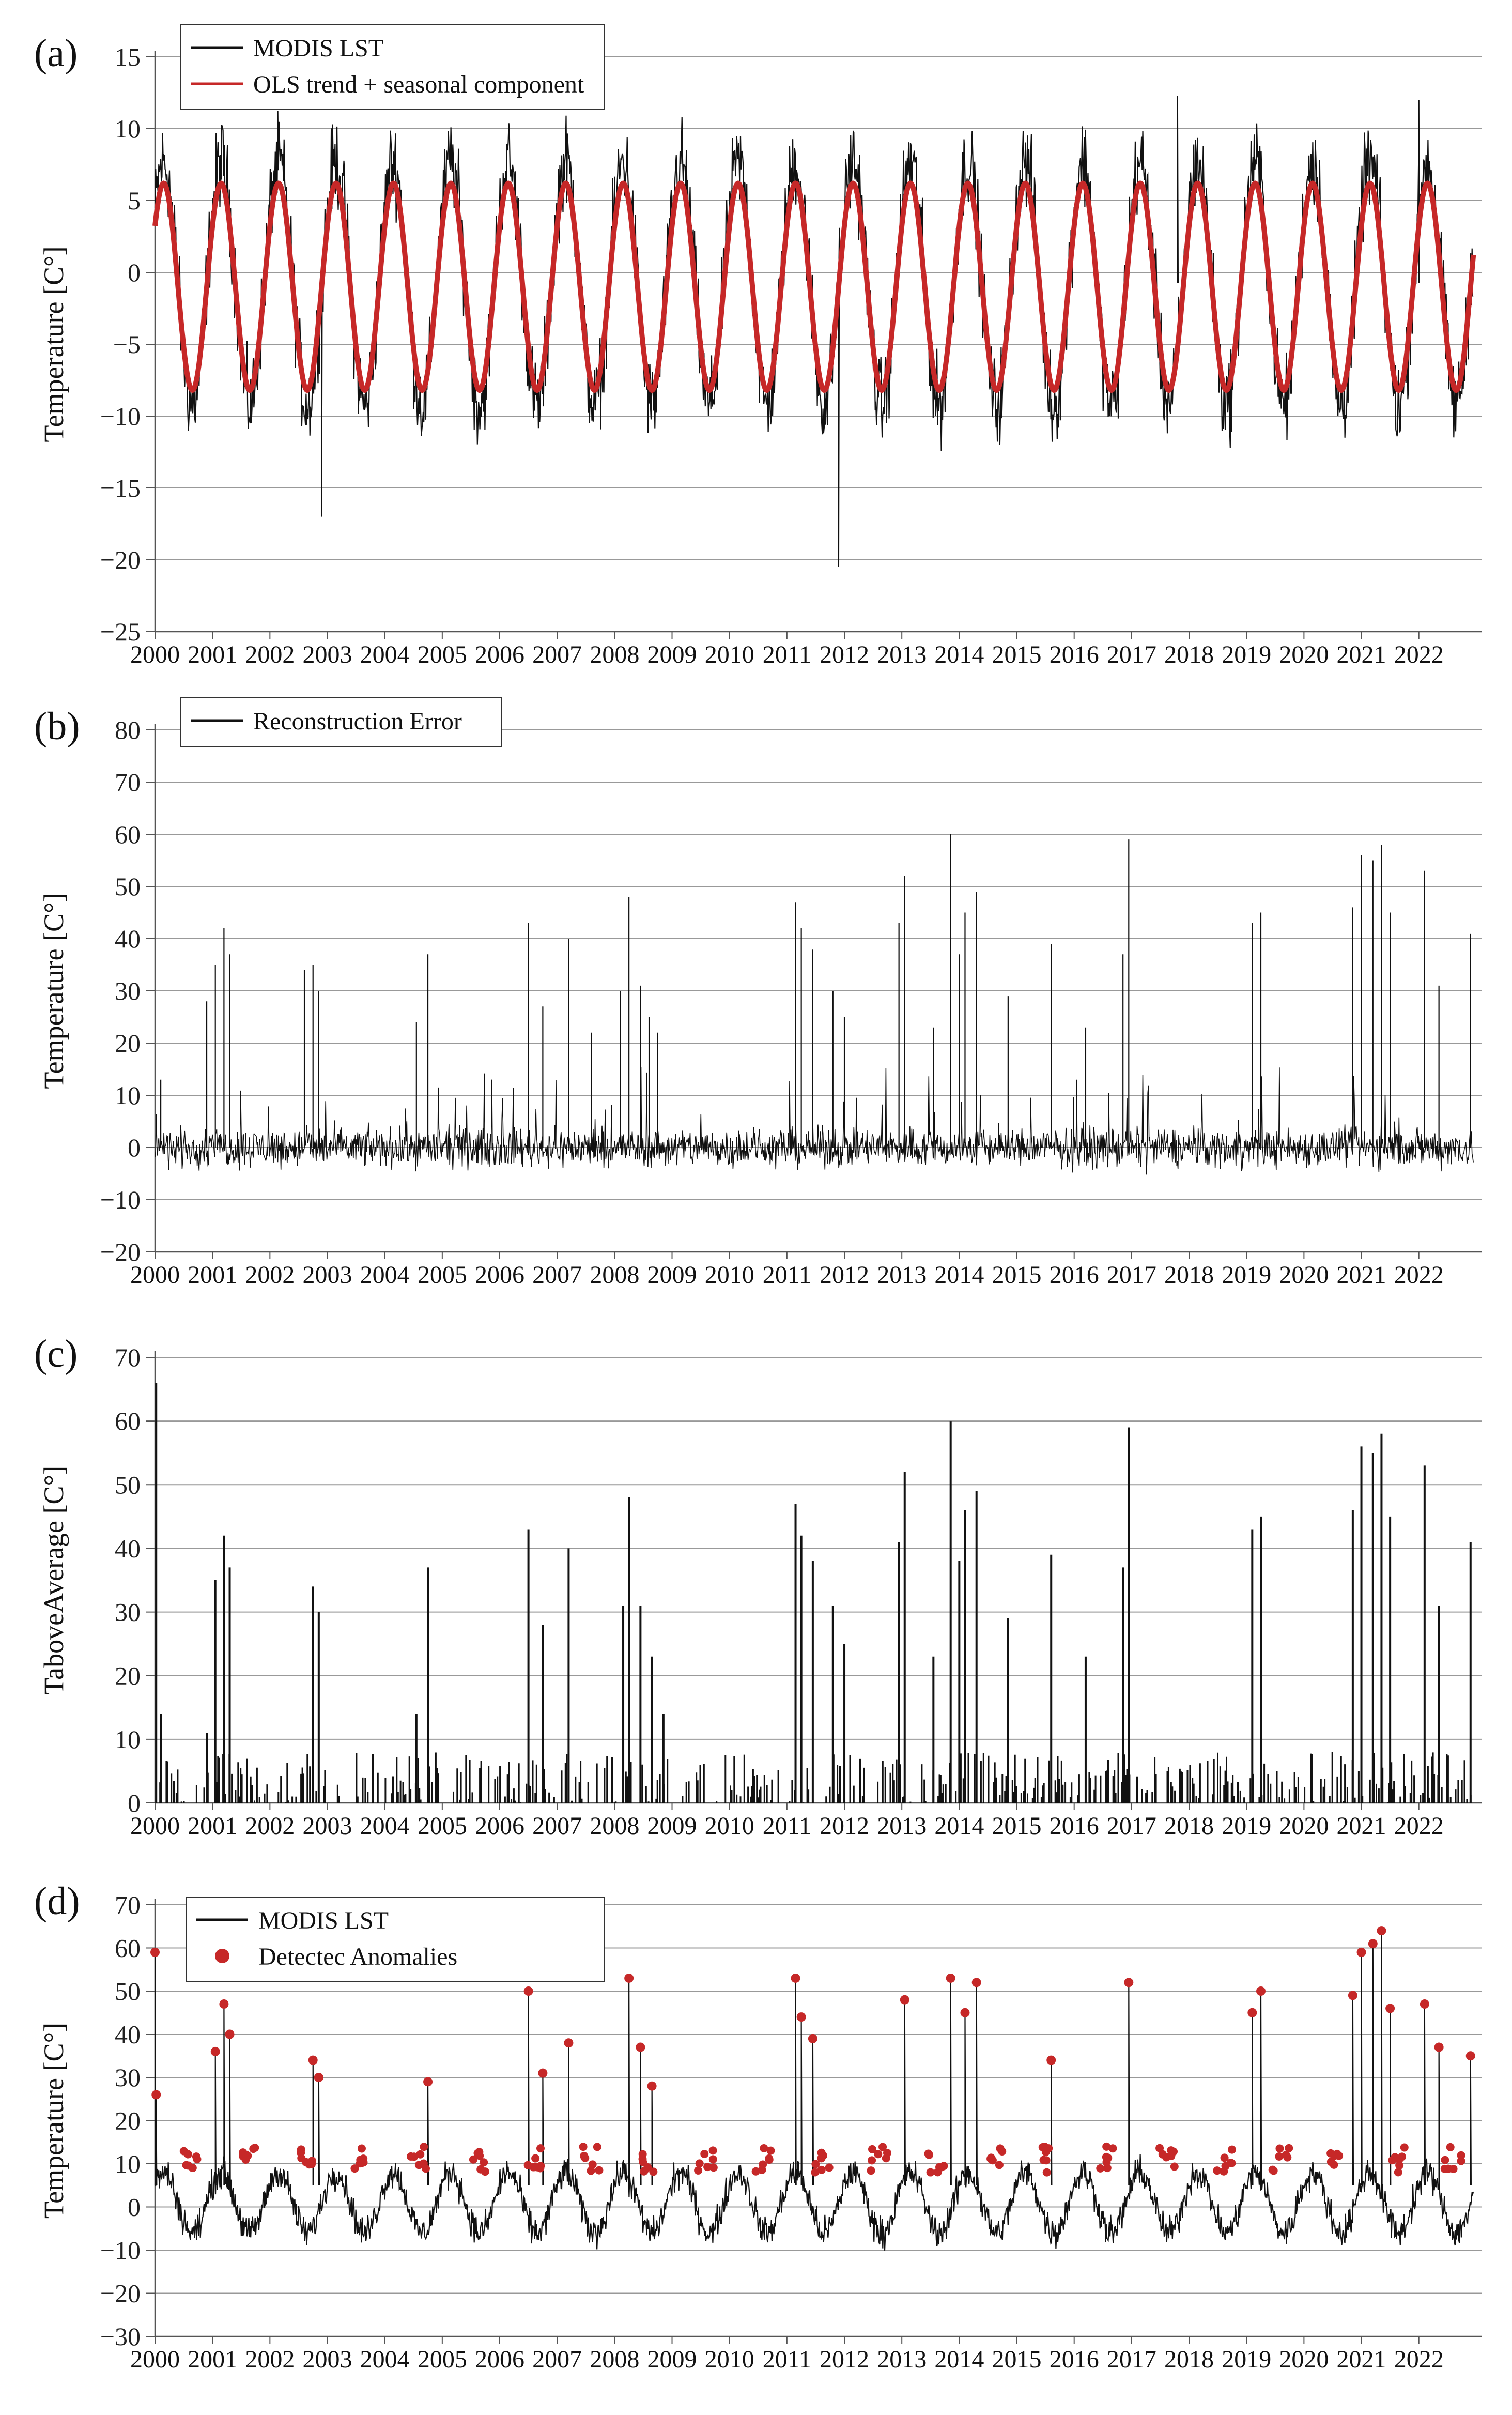 This screenshot has width=1512, height=2415. Describe the element at coordinates (57, 1901) in the screenshot. I see `panel-label: (d)` at that location.